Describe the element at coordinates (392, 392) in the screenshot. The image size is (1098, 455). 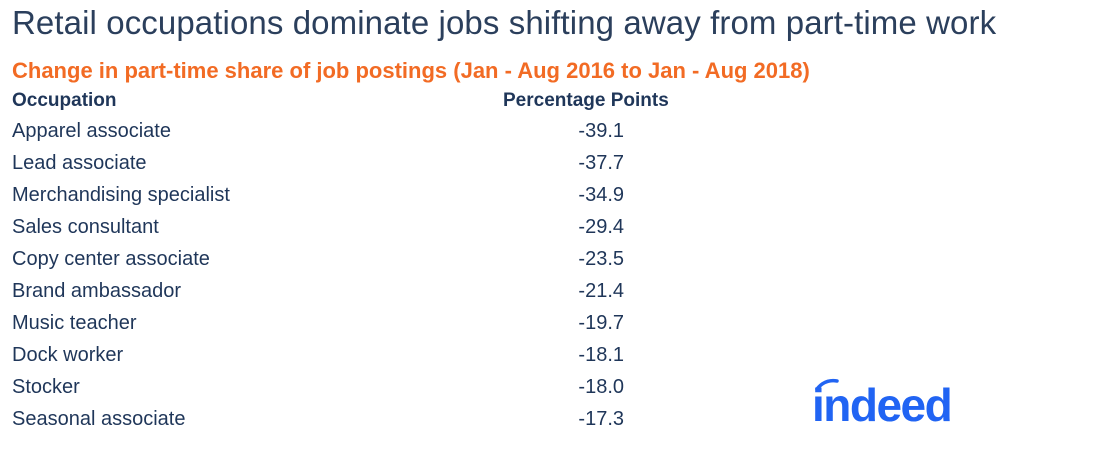
I see `table-row: Stocker -18.0` at that location.